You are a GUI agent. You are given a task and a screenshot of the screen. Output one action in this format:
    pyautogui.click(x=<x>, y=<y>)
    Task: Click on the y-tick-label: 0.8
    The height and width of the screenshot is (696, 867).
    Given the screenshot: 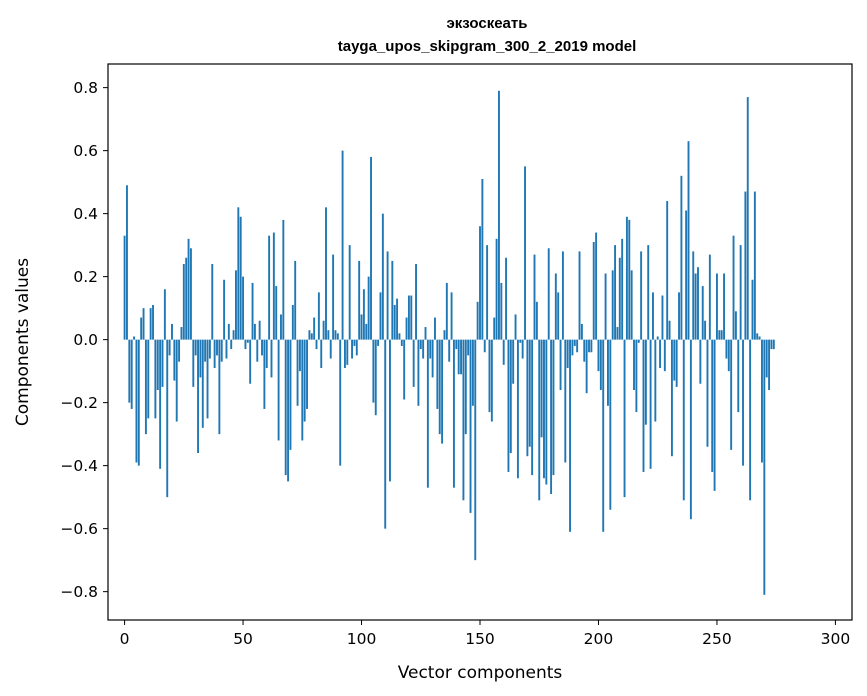 What is the action you would take?
    pyautogui.click(x=85, y=88)
    